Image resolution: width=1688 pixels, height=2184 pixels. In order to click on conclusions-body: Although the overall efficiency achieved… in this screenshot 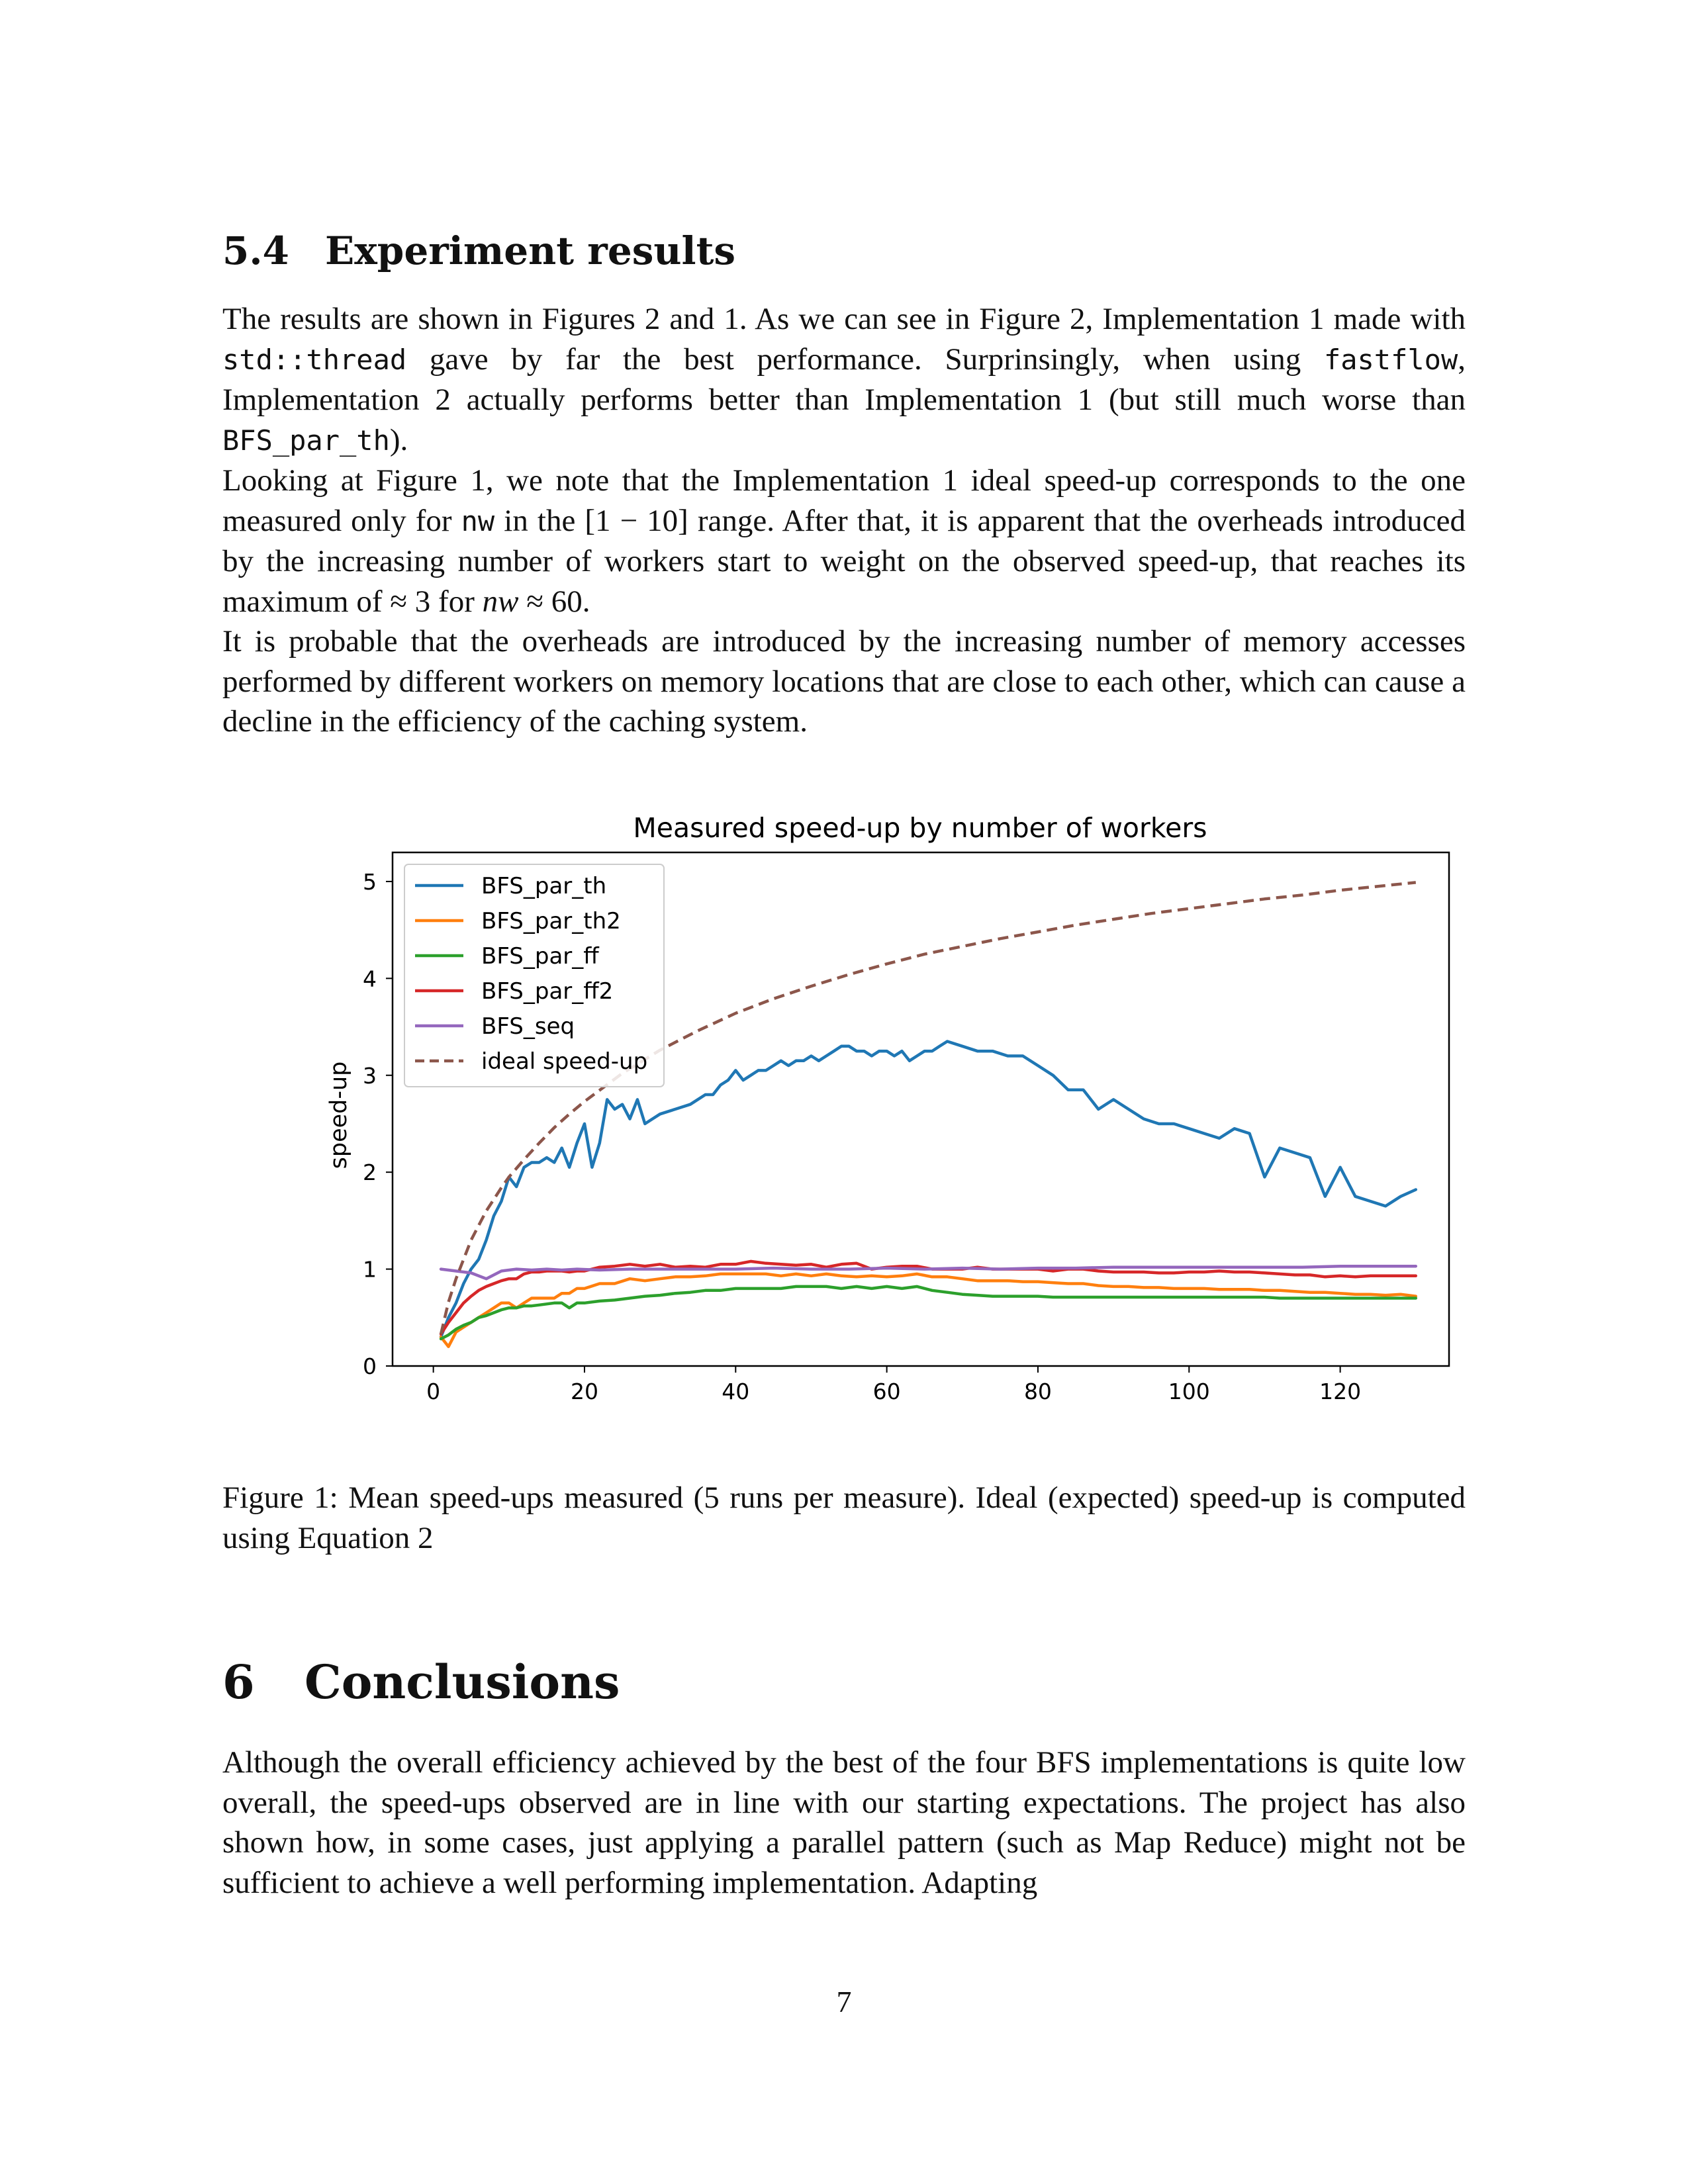, I will do `click(844, 1823)`.